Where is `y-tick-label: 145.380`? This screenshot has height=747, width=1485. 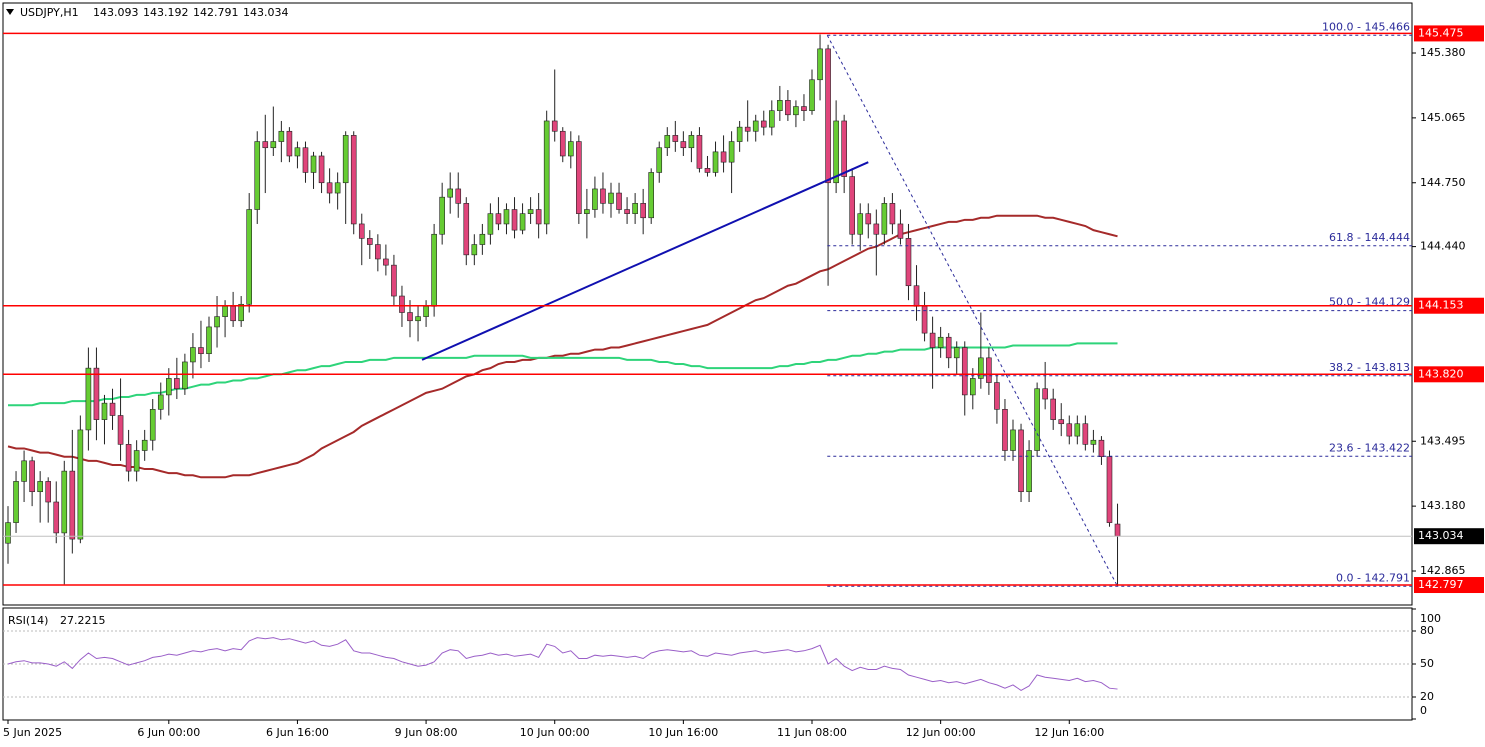 y-tick-label: 145.380 is located at coordinates (1443, 52).